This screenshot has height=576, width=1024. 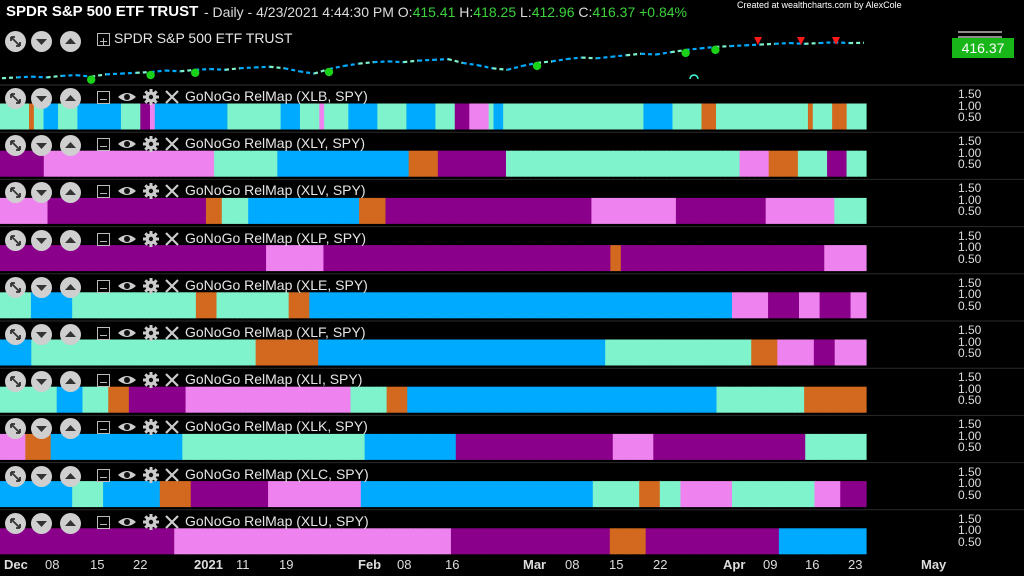 What do you see at coordinates (734, 564) in the screenshot?
I see `x-tick-label: Apr` at bounding box center [734, 564].